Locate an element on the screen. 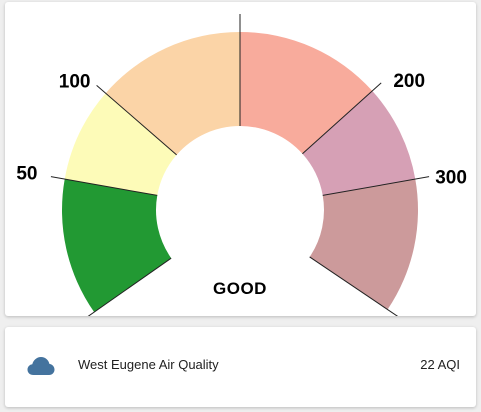 The width and height of the screenshot is (481, 412). entity-name: West Eugene Air Quality is located at coordinates (148, 364).